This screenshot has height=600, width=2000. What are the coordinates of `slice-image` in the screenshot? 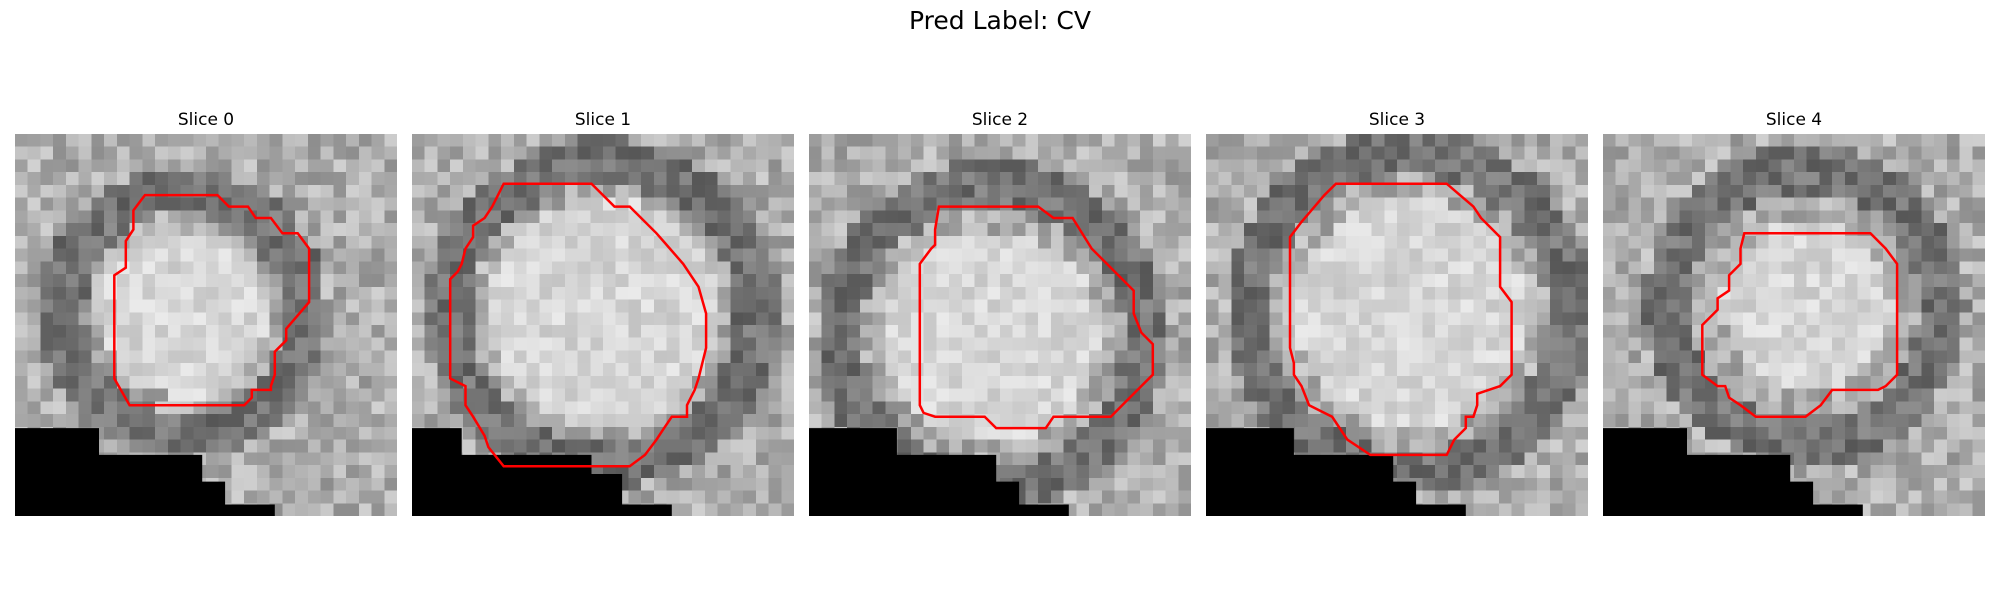 It's located at (603, 325).